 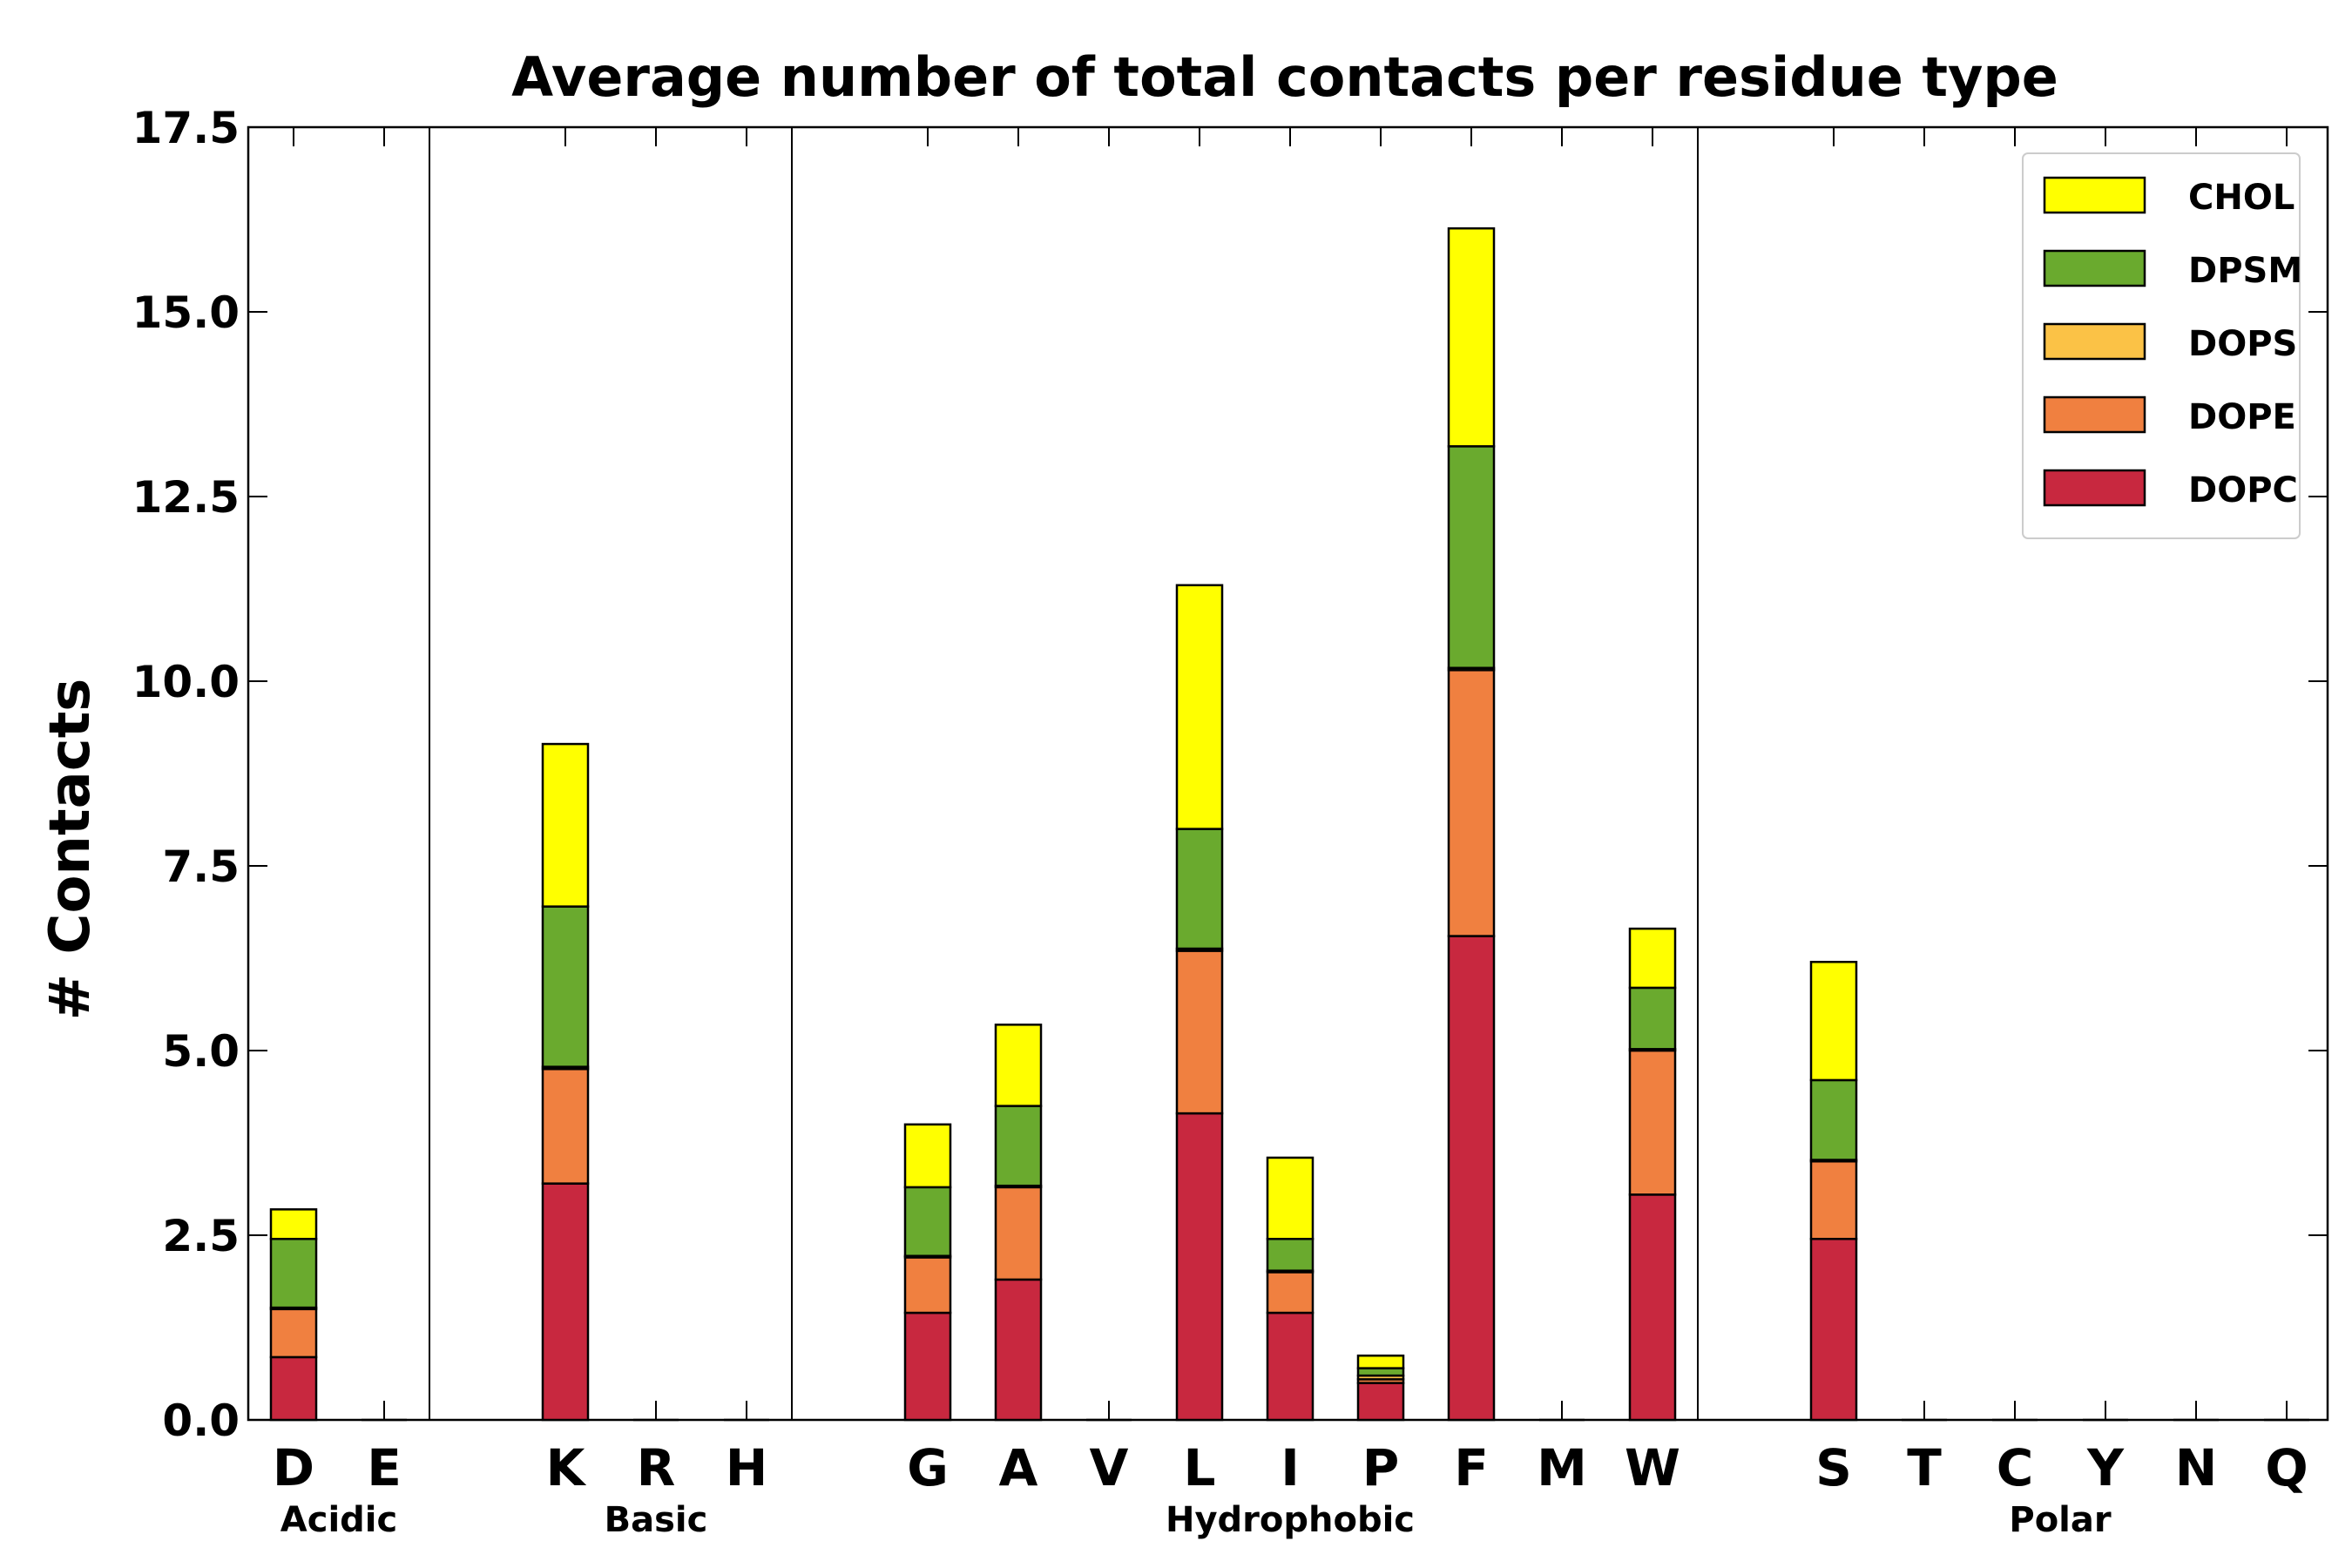 What do you see at coordinates (927, 1156) in the screenshot?
I see `bar-g-chol` at bounding box center [927, 1156].